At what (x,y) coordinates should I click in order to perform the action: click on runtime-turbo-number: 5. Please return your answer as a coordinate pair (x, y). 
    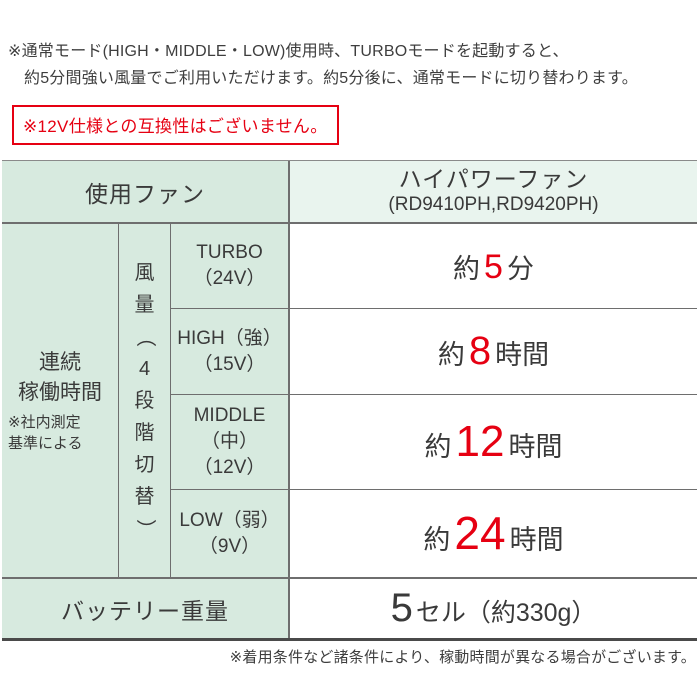
    Looking at the image, I should click on (493, 266).